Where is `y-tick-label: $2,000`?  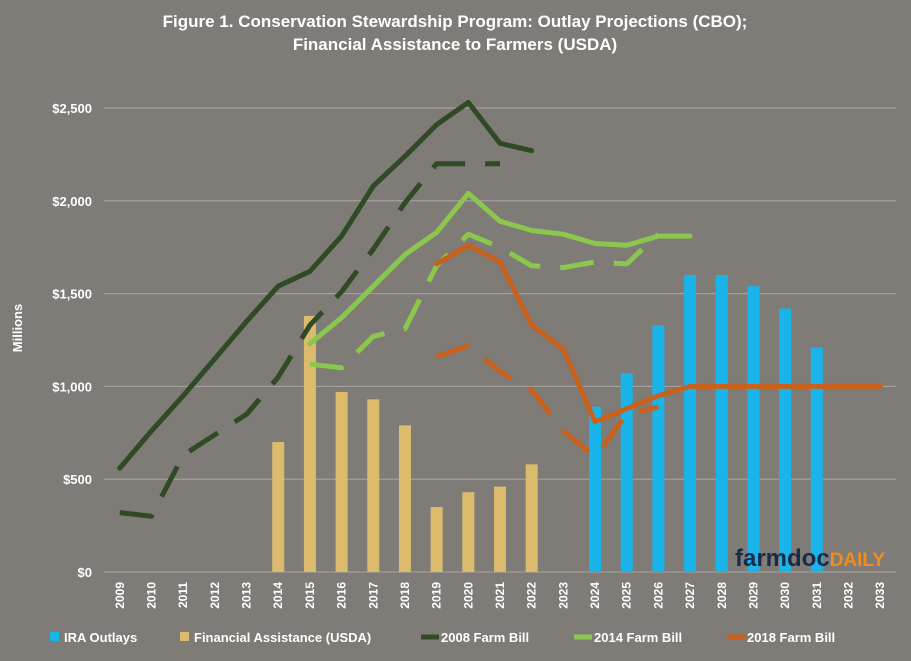 y-tick-label: $2,000 is located at coordinates (72, 201).